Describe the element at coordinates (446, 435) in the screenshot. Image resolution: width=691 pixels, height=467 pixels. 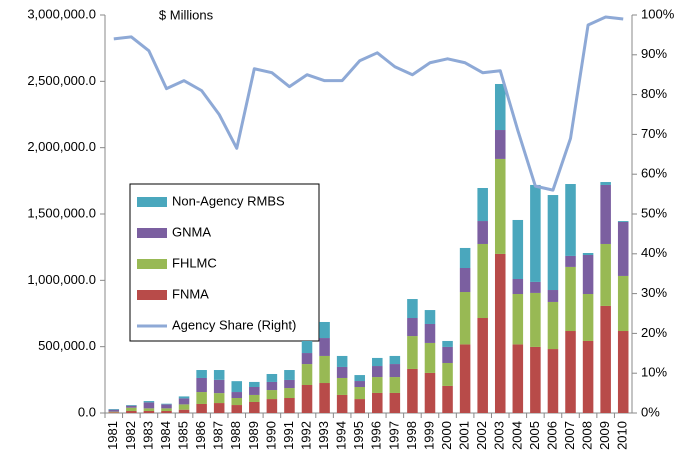
I see `x-tick-label: 2000` at that location.